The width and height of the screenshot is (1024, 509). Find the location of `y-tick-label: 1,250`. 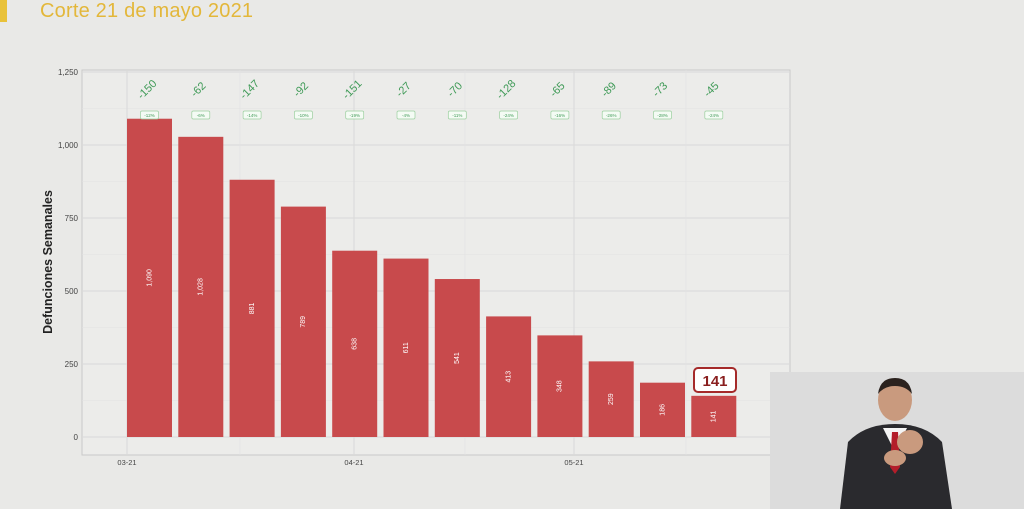

y-tick-label: 1,250 is located at coordinates (68, 72).